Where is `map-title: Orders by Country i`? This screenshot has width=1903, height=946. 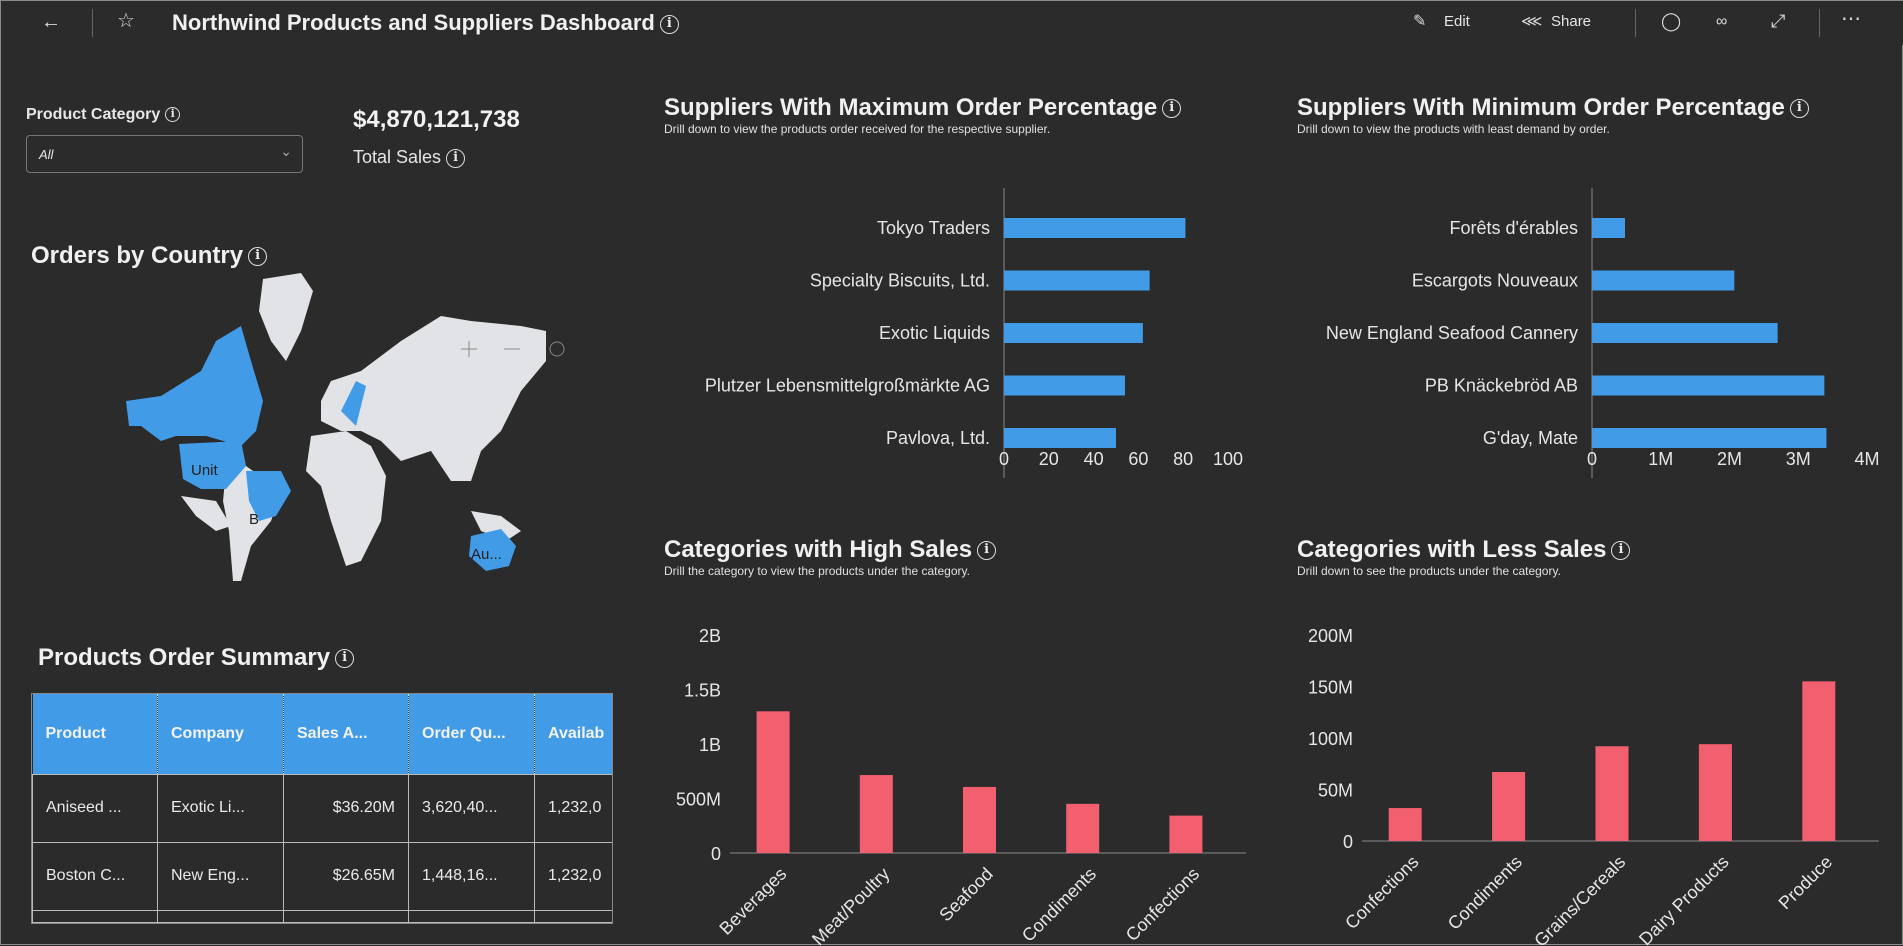
map-title: Orders by Country i is located at coordinates (149, 256).